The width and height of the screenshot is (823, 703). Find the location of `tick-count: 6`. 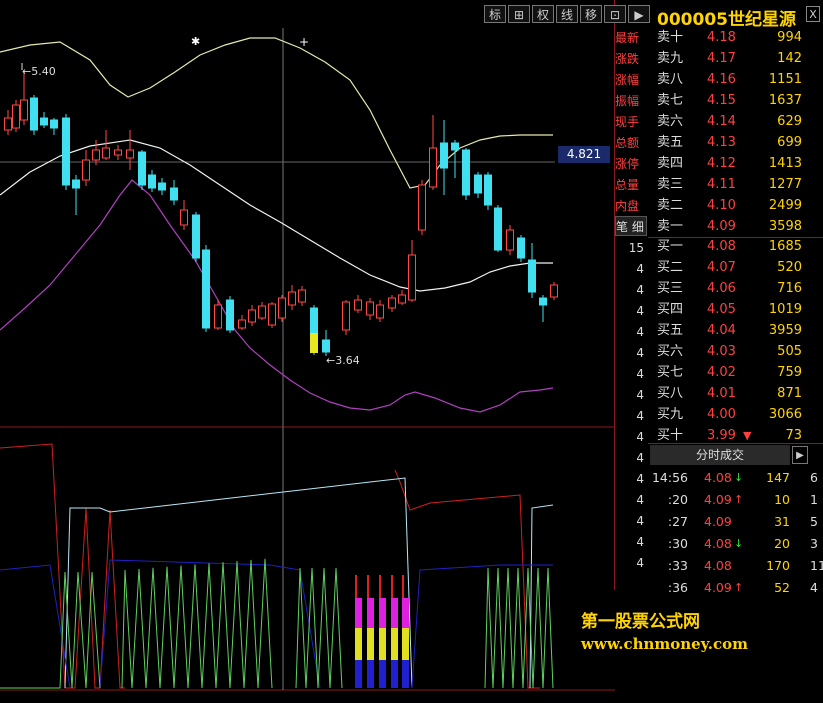

tick-count: 6 is located at coordinates (814, 477).